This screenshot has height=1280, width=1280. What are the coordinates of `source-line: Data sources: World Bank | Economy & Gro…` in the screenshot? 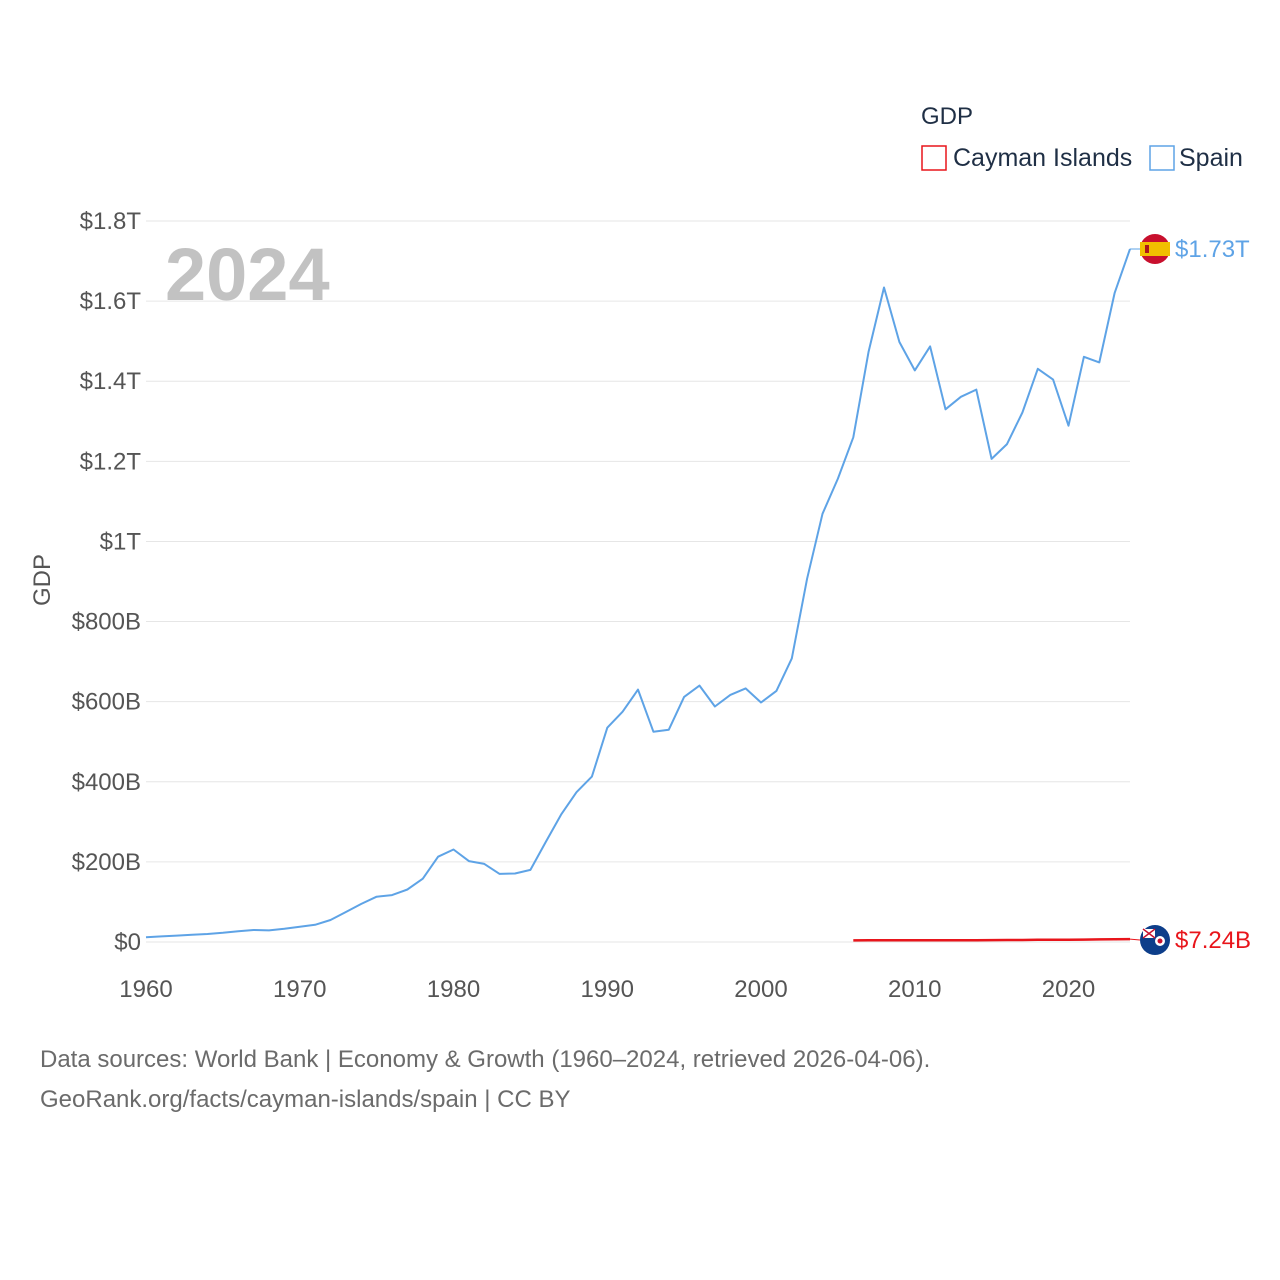 It's located at (485, 1059).